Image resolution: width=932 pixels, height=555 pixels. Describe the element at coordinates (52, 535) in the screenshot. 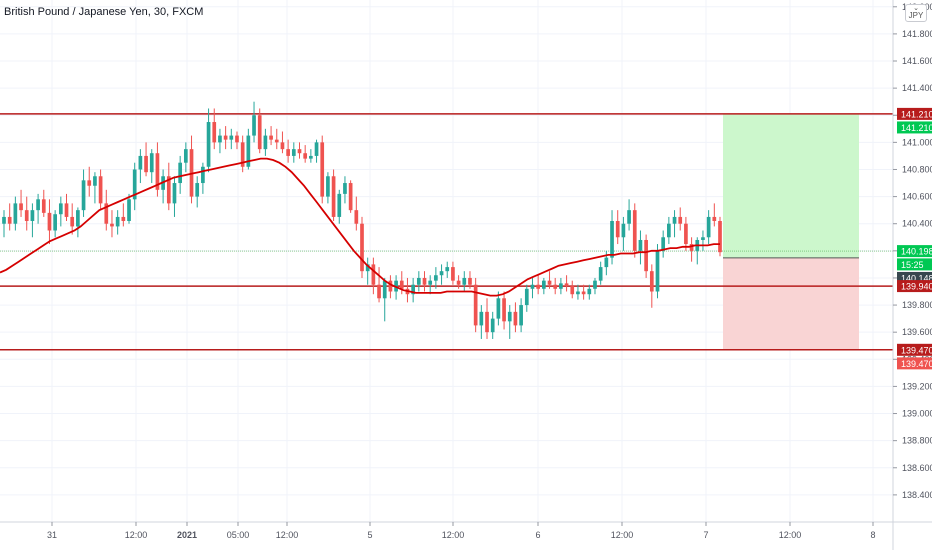

I see `time-tick-label: 31` at that location.